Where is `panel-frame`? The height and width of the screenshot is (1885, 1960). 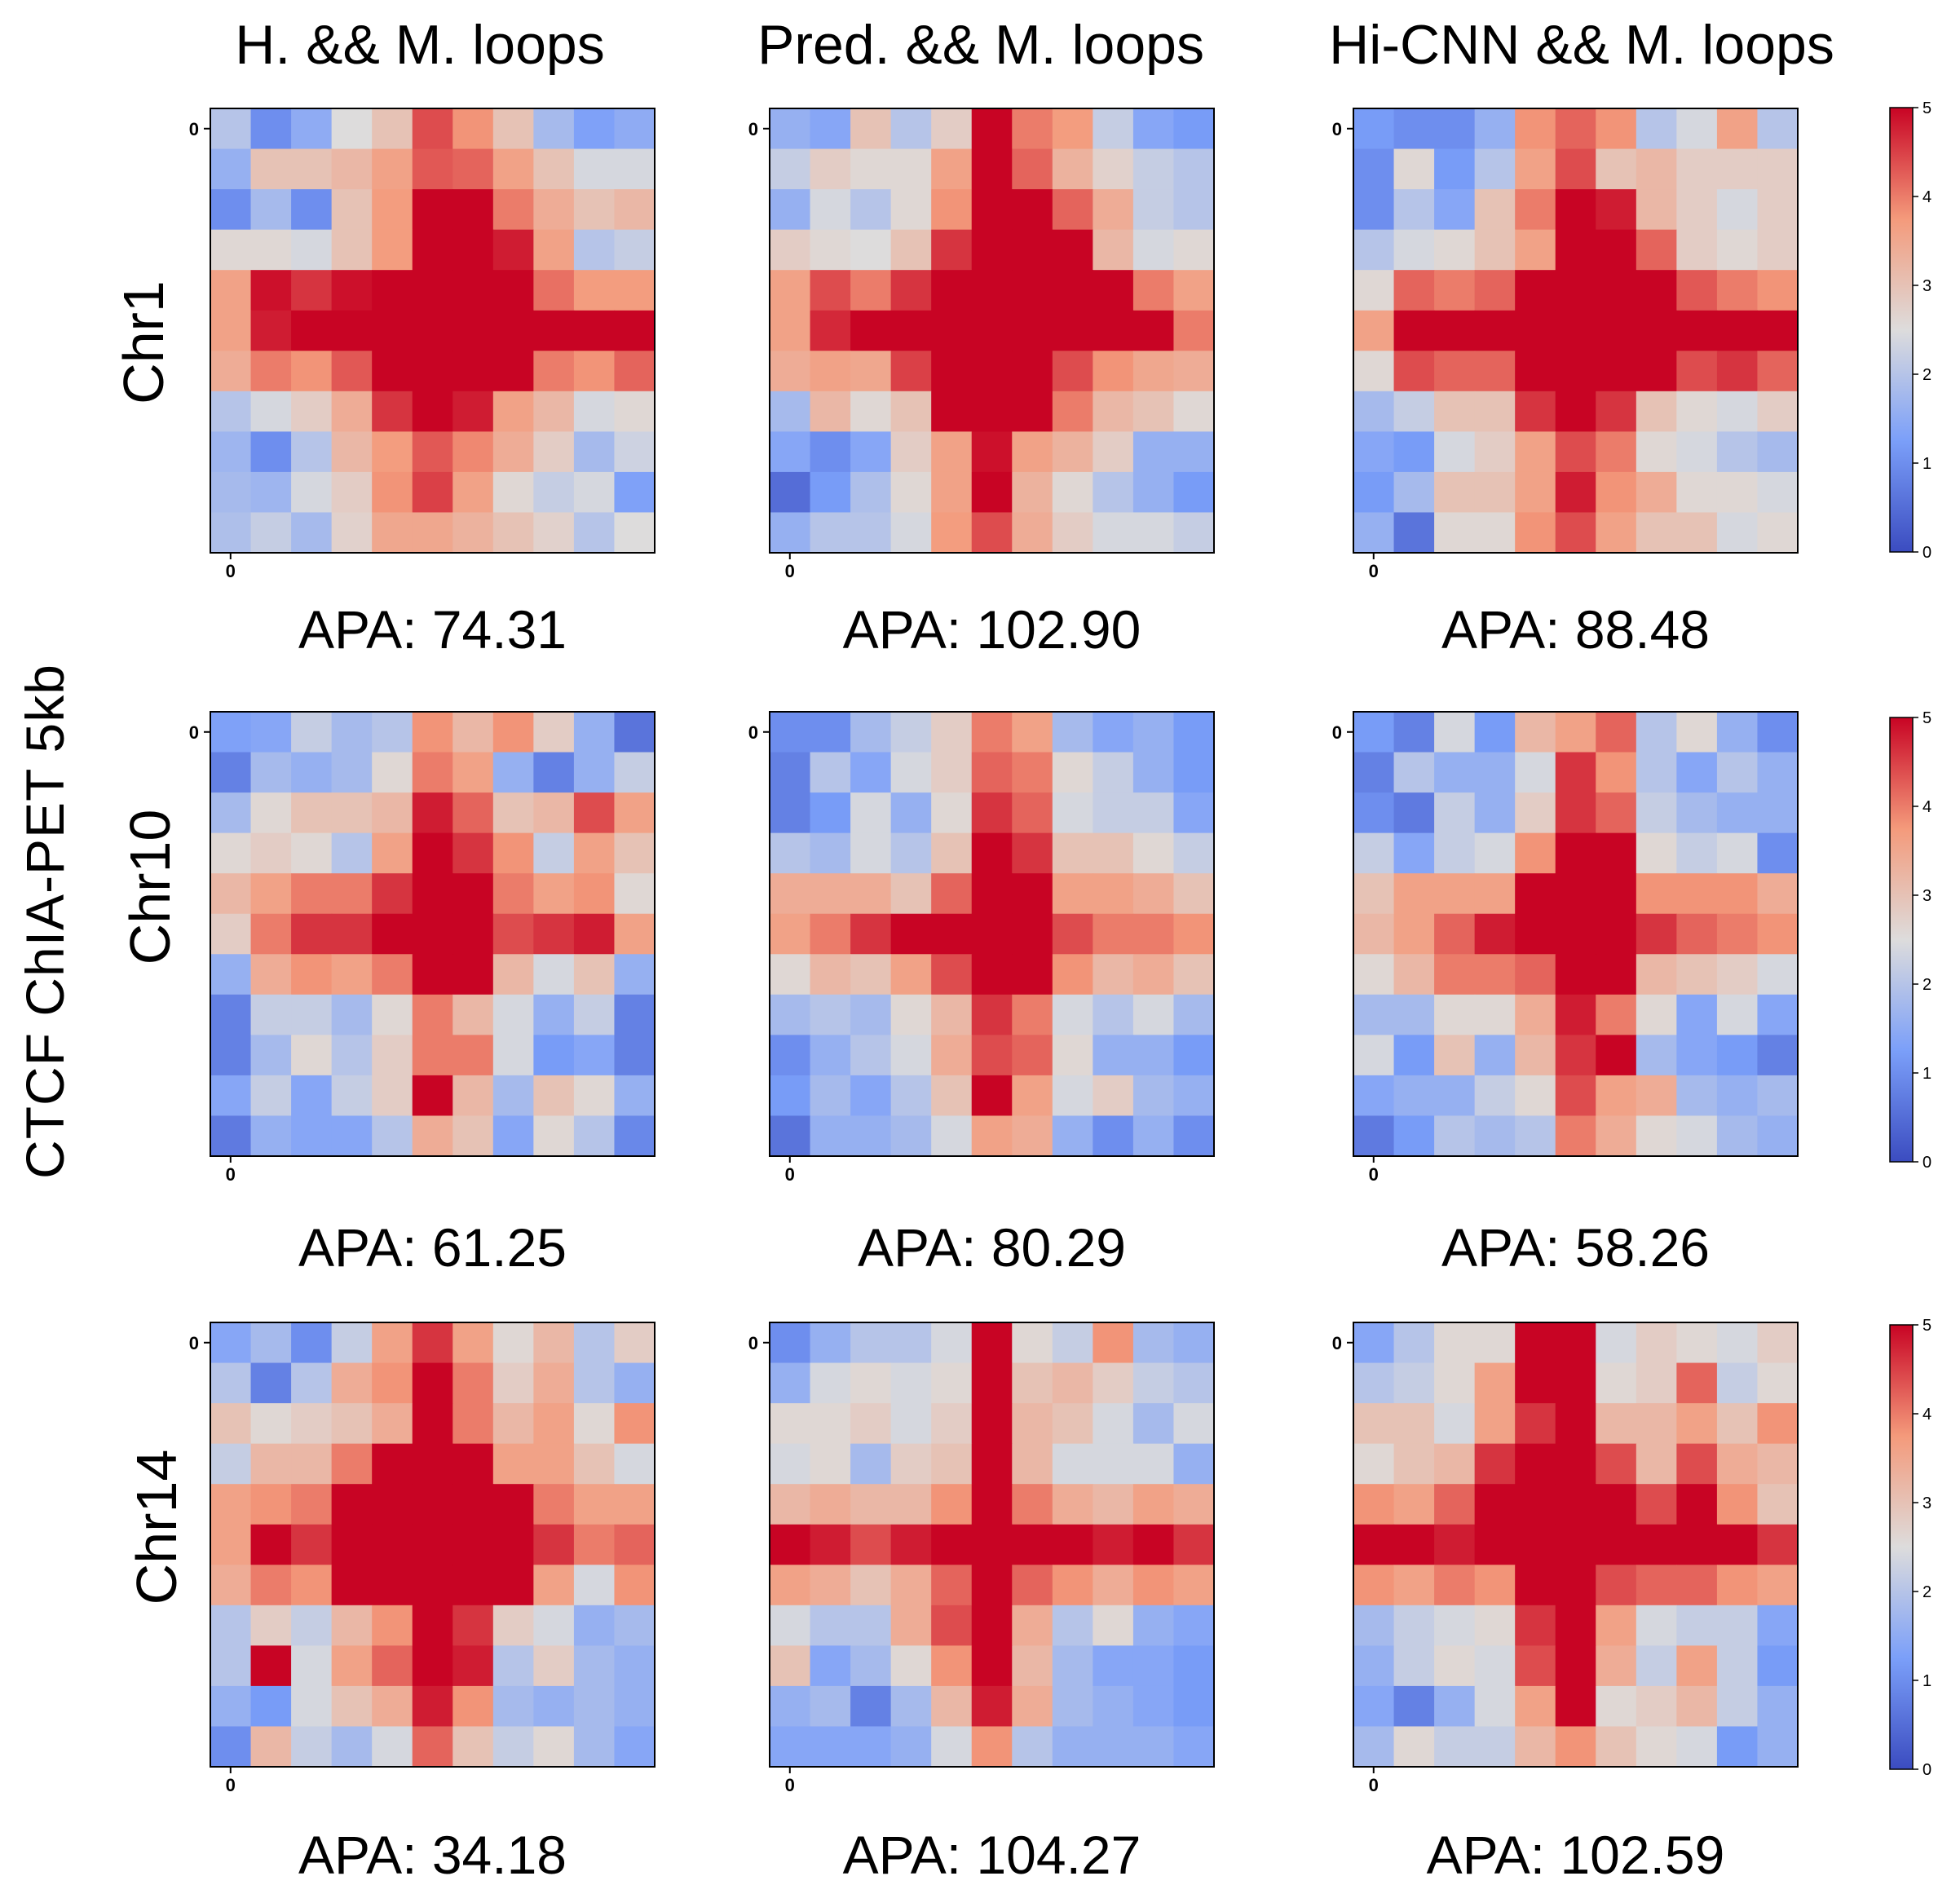
panel-frame is located at coordinates (1576, 1545).